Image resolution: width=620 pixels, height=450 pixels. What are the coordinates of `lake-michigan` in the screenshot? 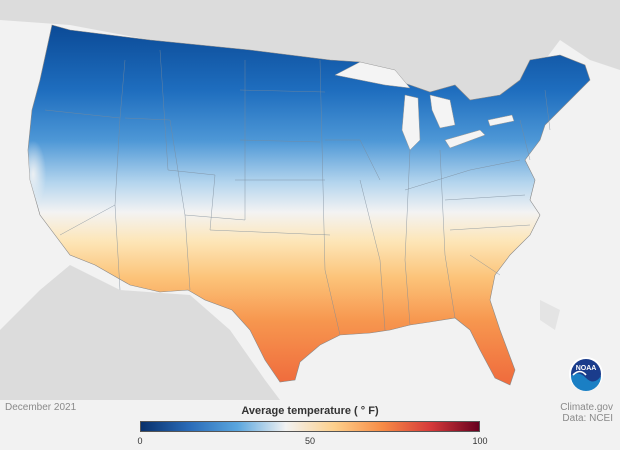 It's located at (411, 122).